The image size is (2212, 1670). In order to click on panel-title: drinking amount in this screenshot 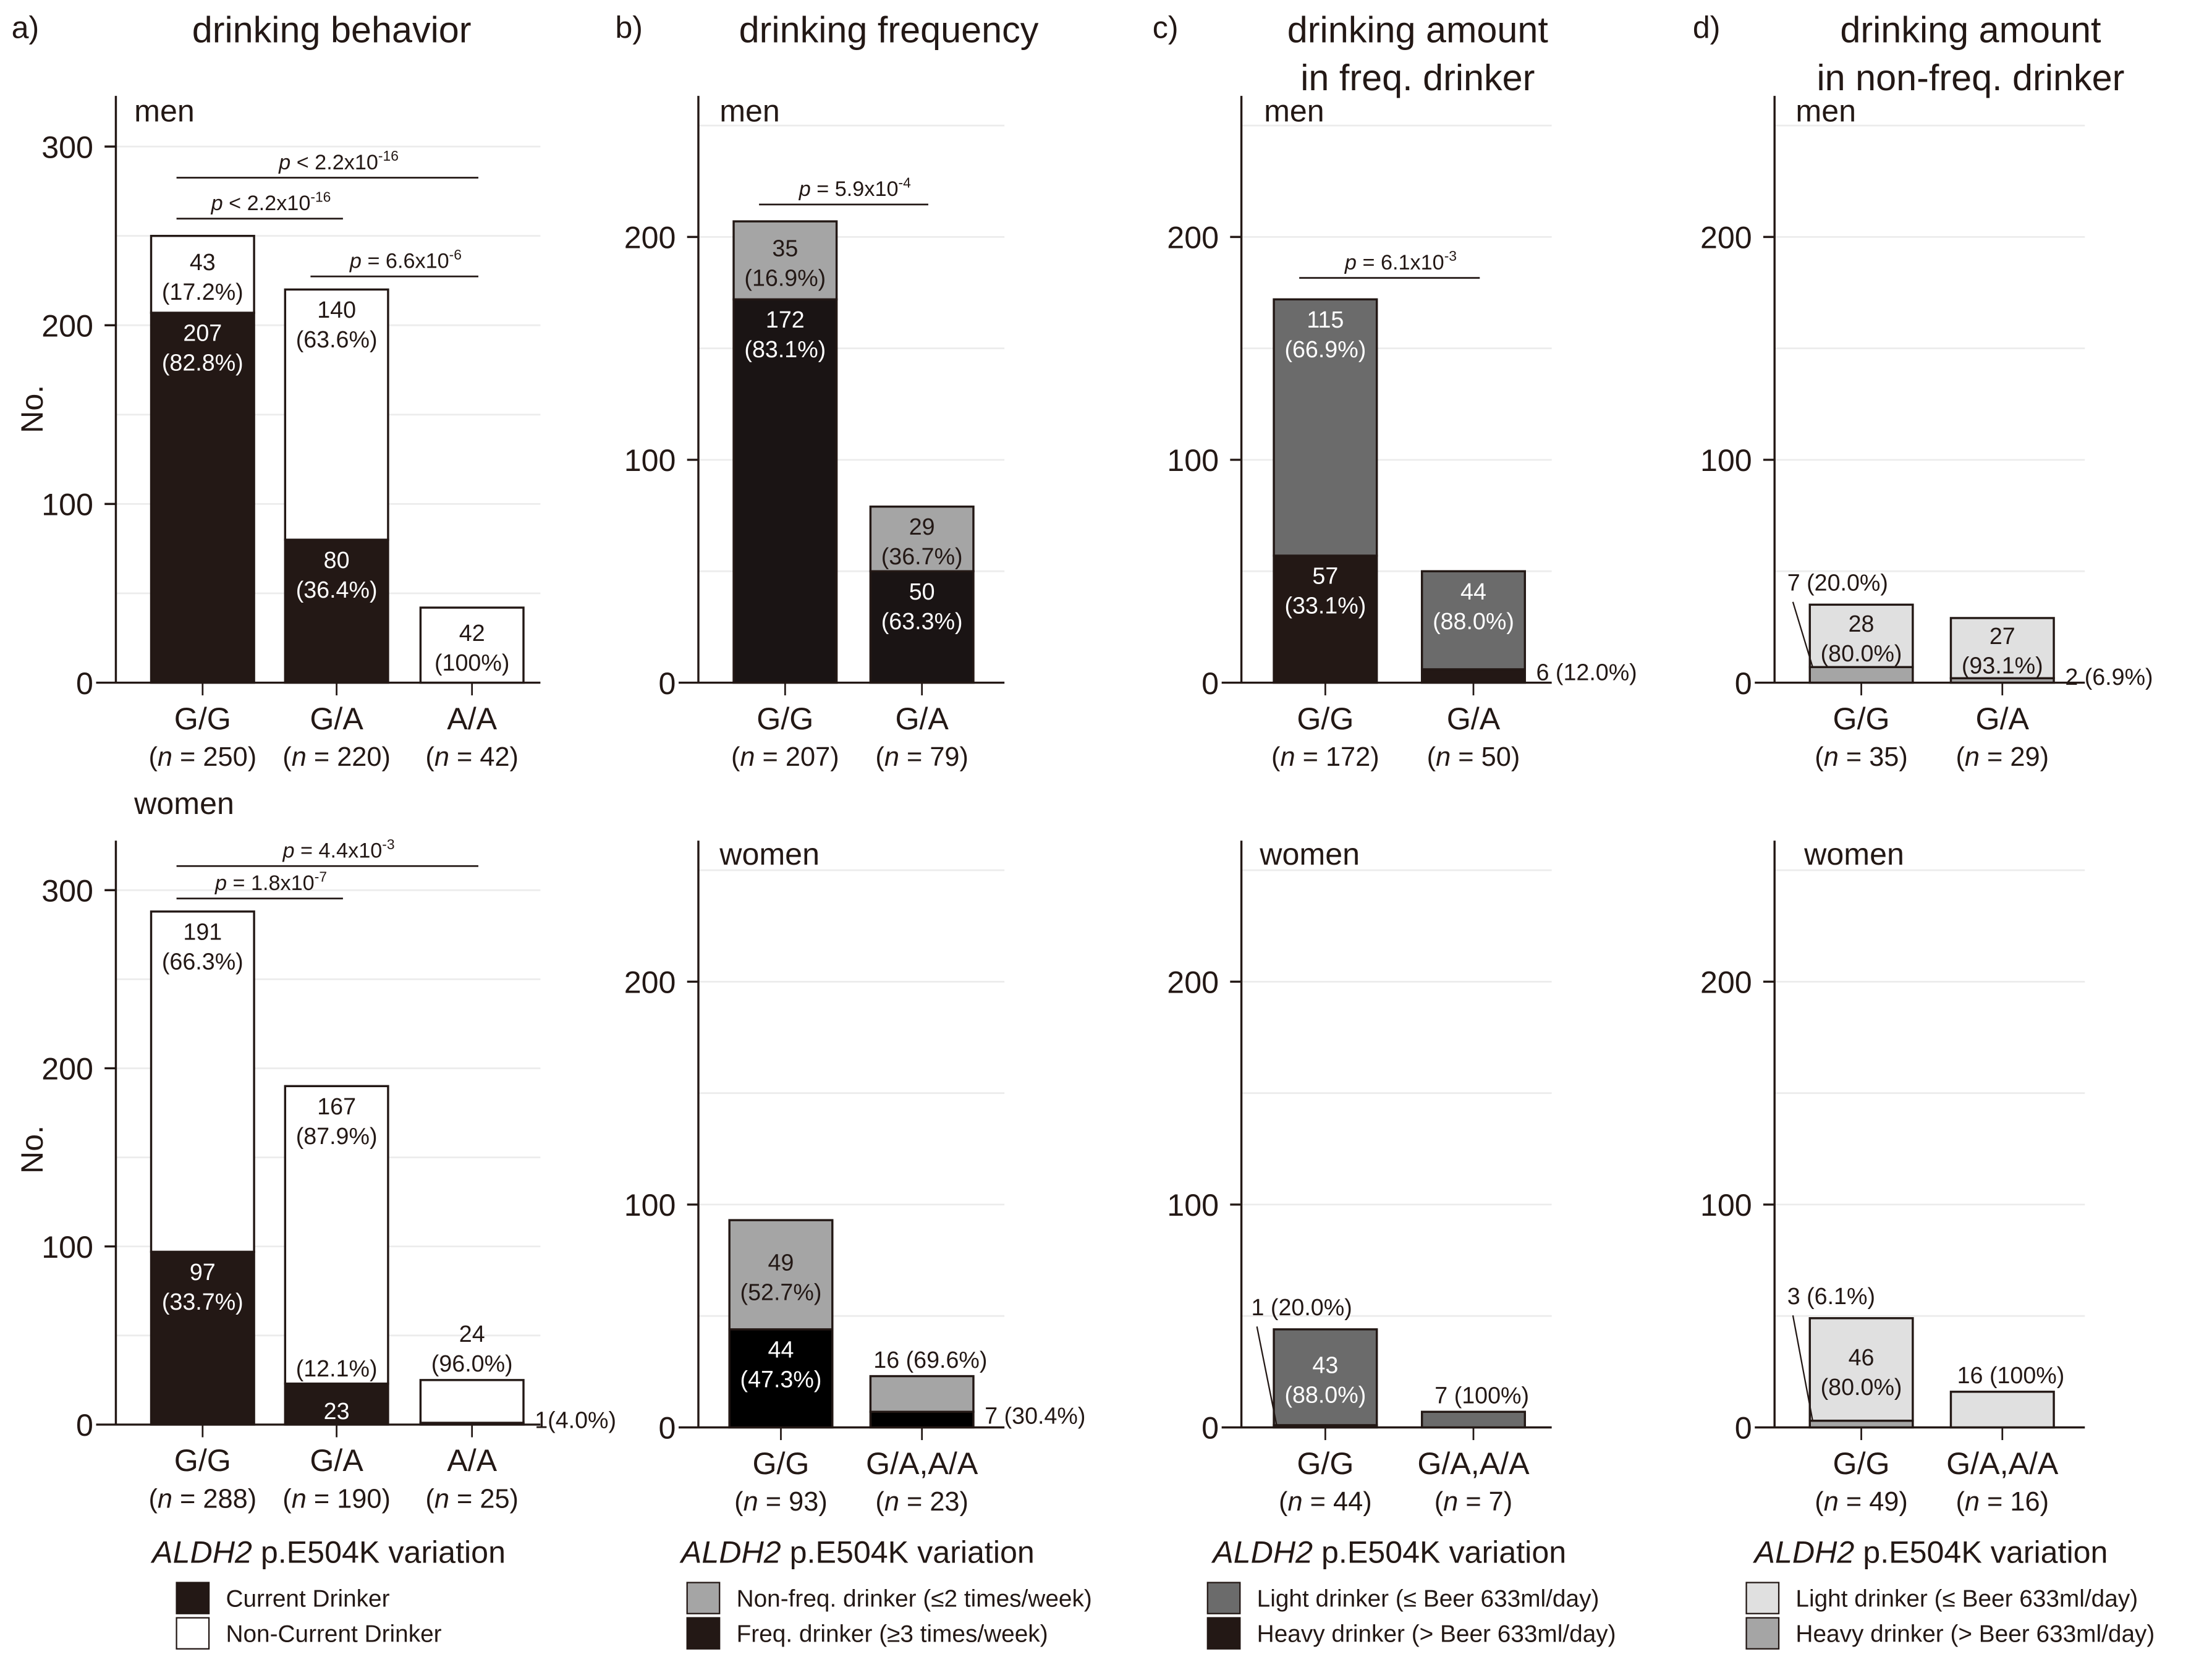, I will do `click(1971, 29)`.